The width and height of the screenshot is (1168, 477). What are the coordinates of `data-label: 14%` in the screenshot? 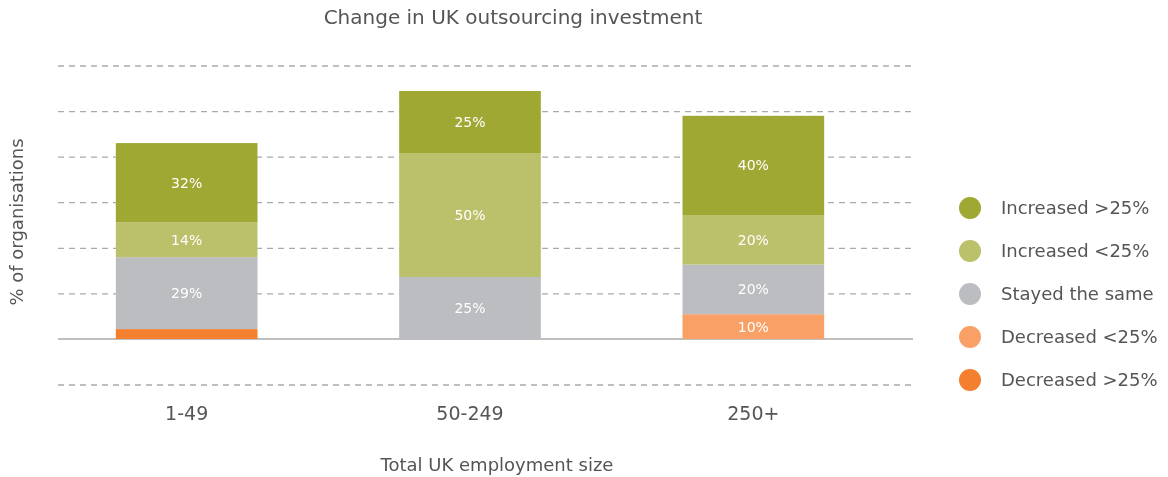 It's located at (187, 239).